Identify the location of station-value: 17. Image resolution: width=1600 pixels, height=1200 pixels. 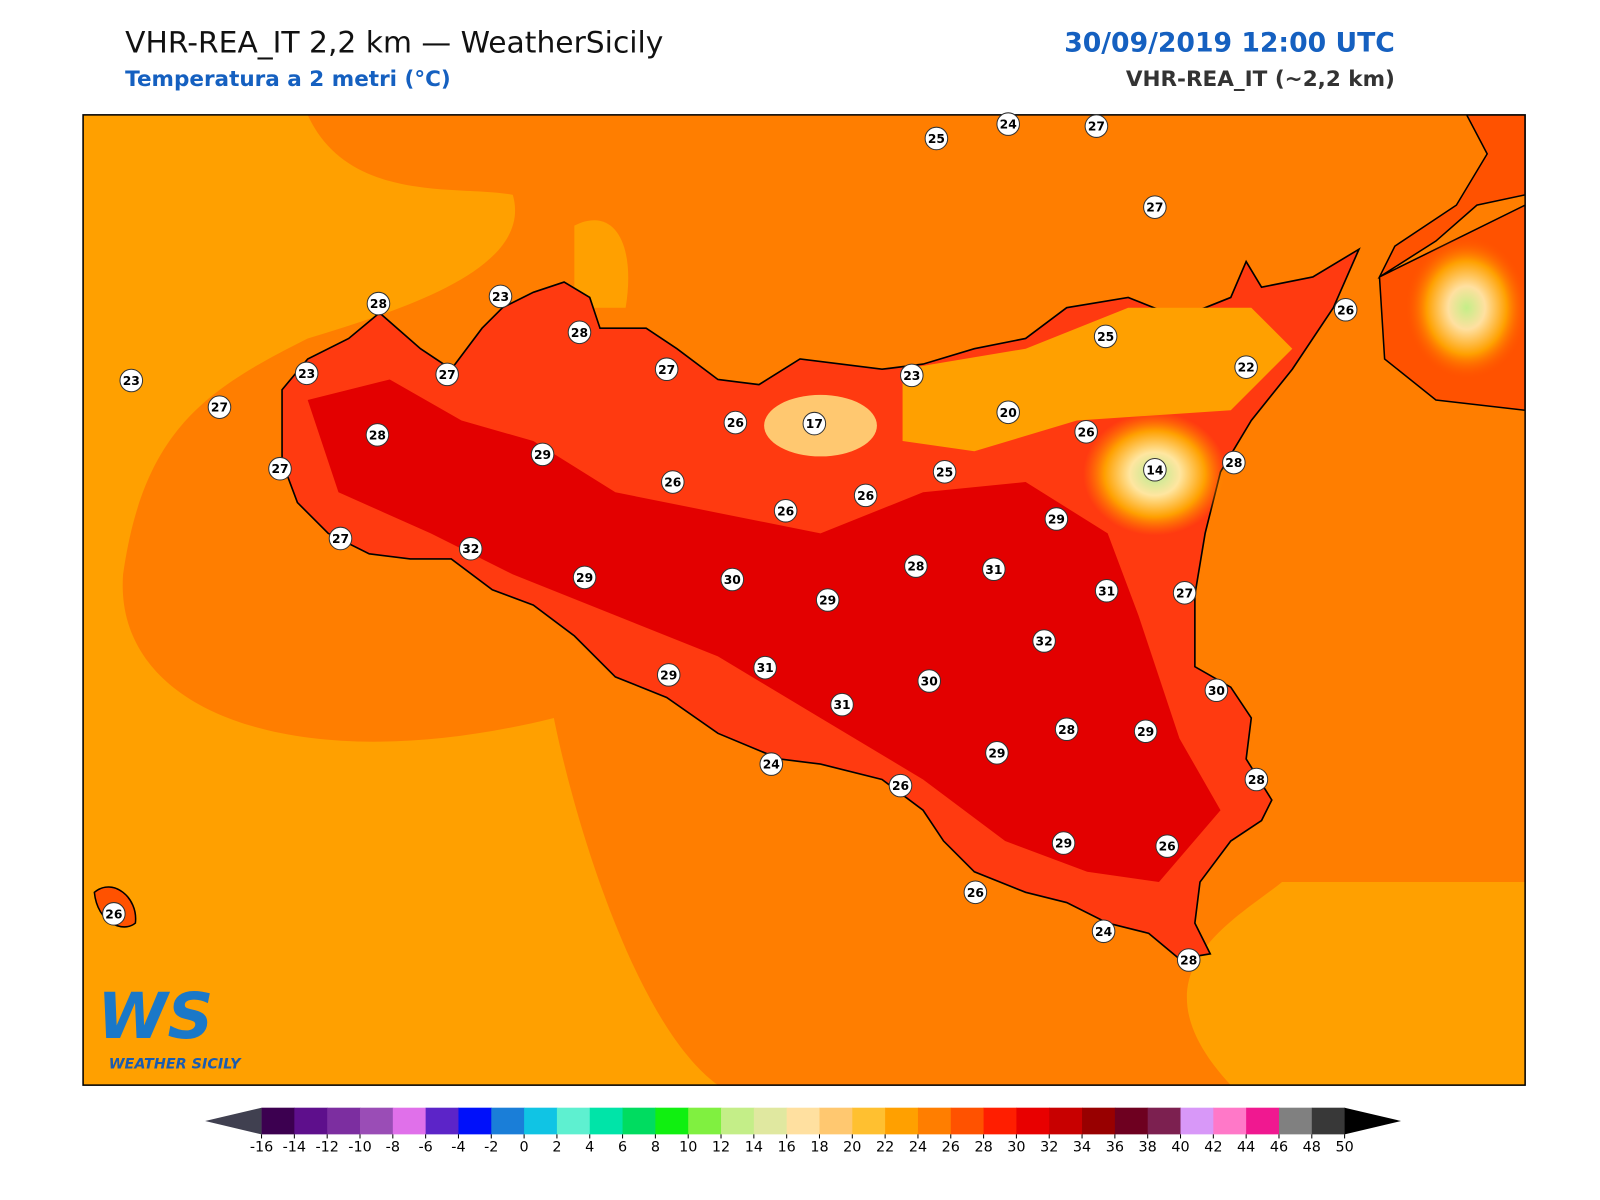
(814, 424).